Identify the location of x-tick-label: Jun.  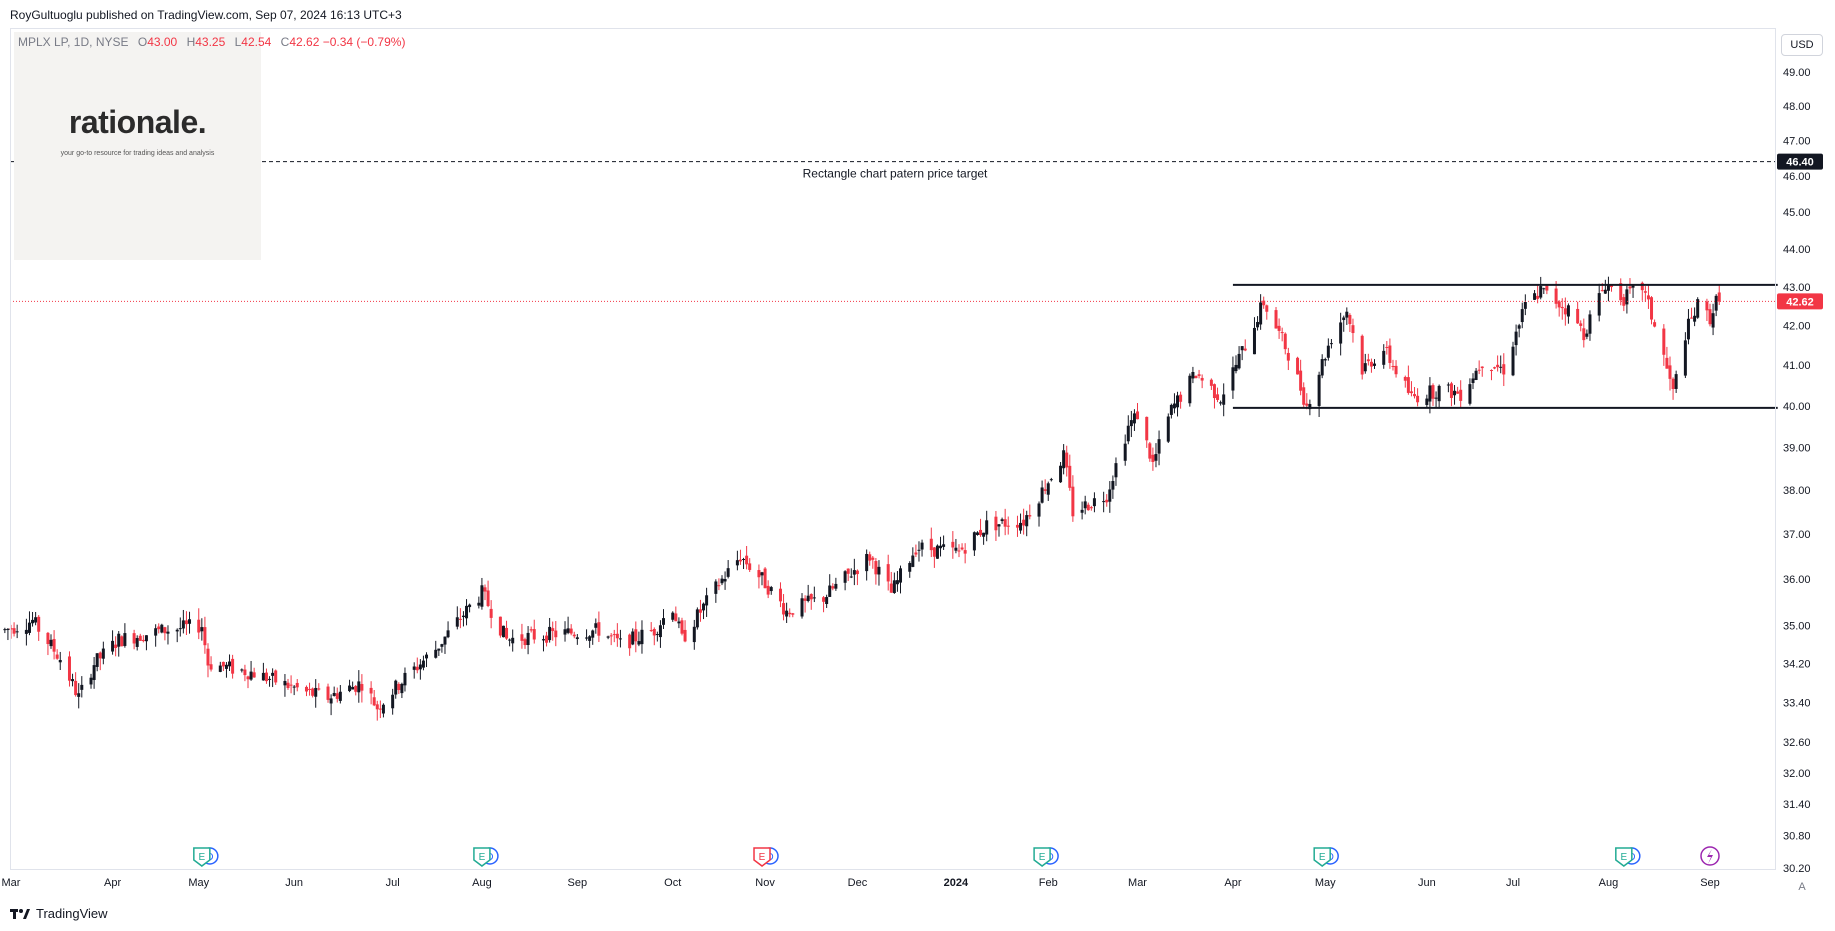
(1427, 883).